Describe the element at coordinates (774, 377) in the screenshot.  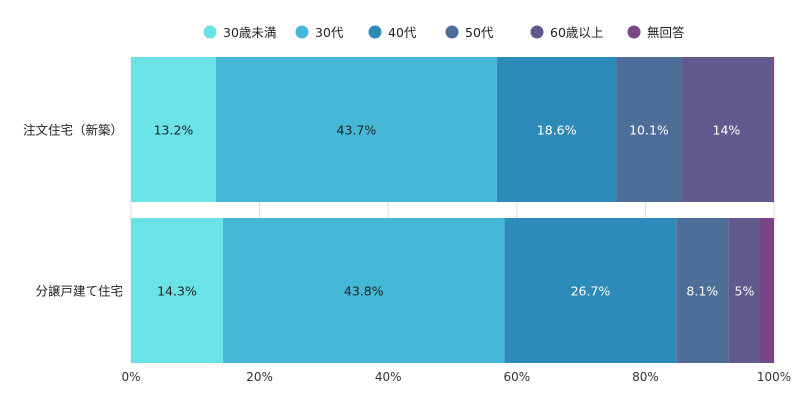
I see `x-tick-label: 100%` at that location.